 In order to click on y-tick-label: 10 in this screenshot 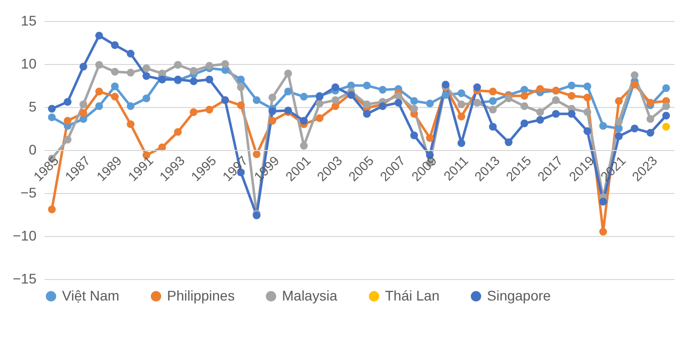, I will do `click(28, 64)`.